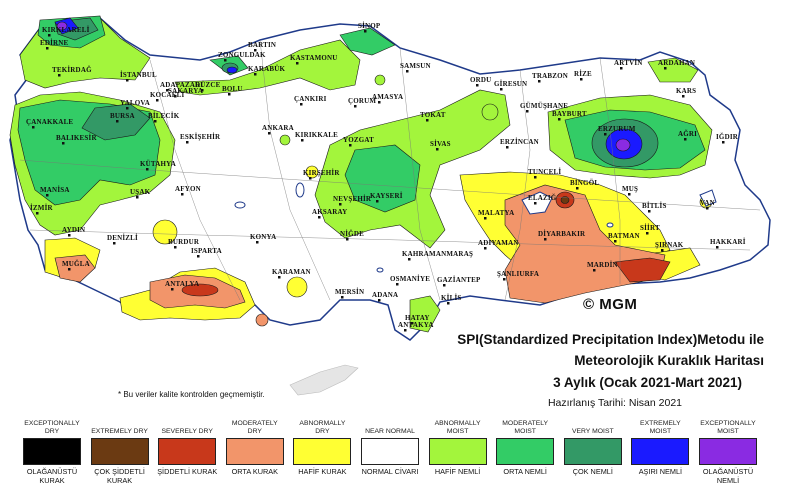 The height and width of the screenshot is (491, 790). Describe the element at coordinates (584, 183) in the screenshot. I see `city-label: BİNGÖL` at that location.